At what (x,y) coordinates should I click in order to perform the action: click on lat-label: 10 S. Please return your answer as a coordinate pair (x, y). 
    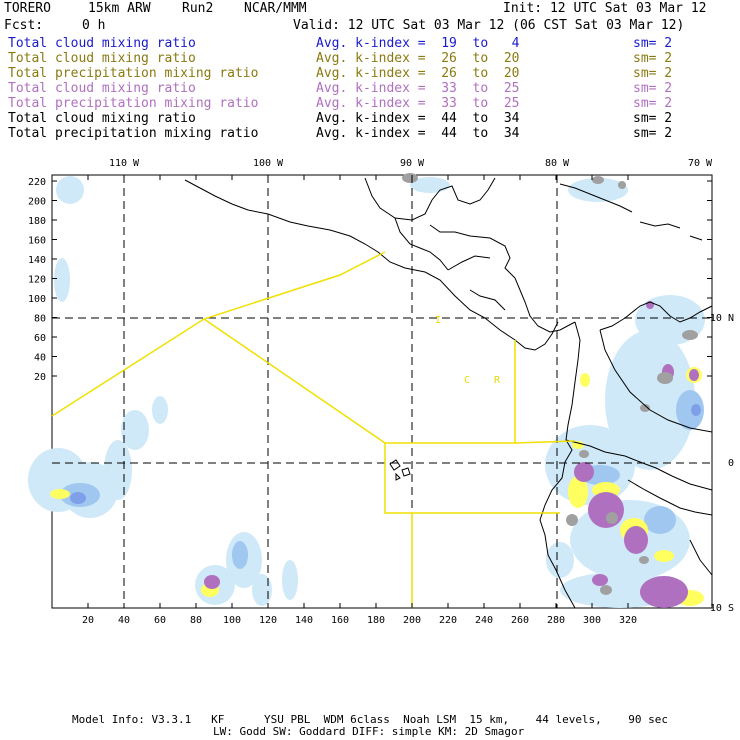
    Looking at the image, I should click on (722, 608).